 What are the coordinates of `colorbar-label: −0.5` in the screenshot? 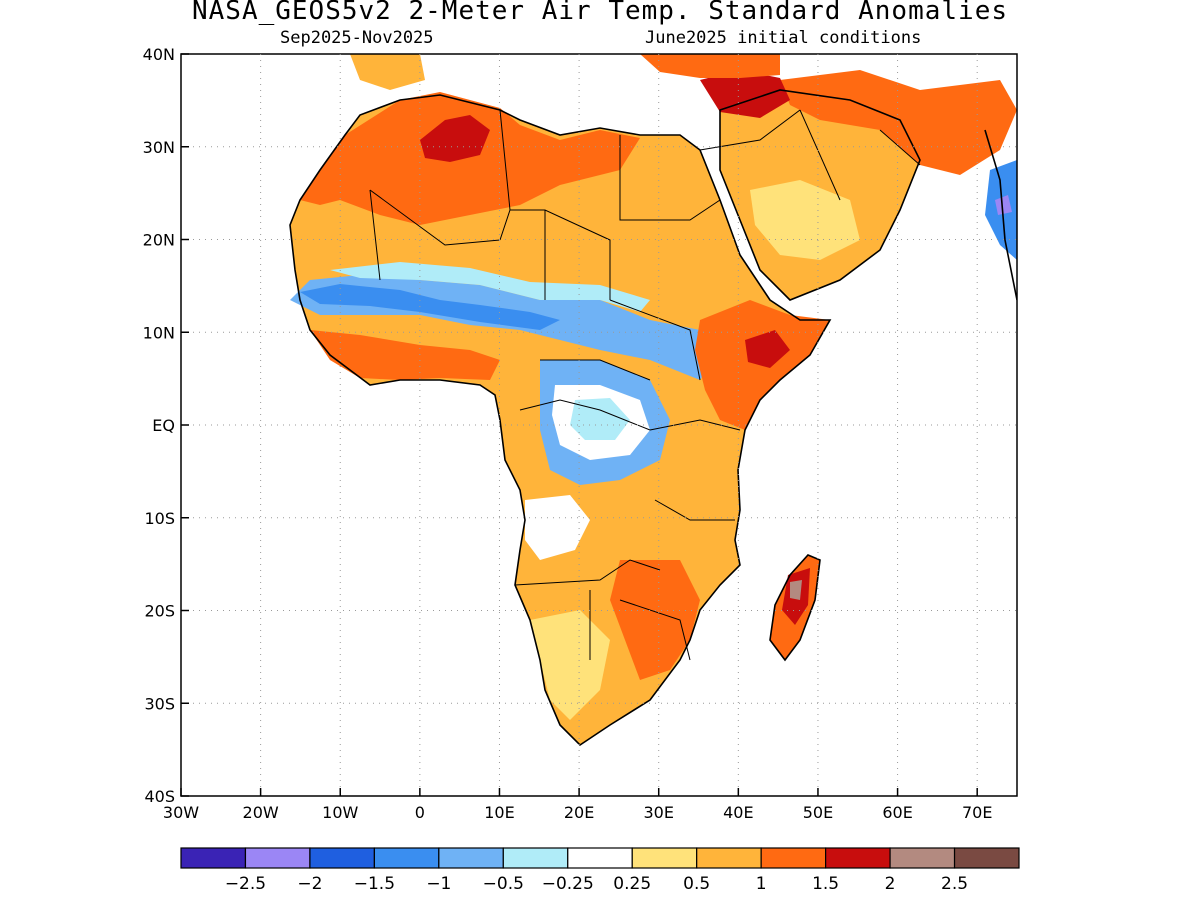 It's located at (503, 884).